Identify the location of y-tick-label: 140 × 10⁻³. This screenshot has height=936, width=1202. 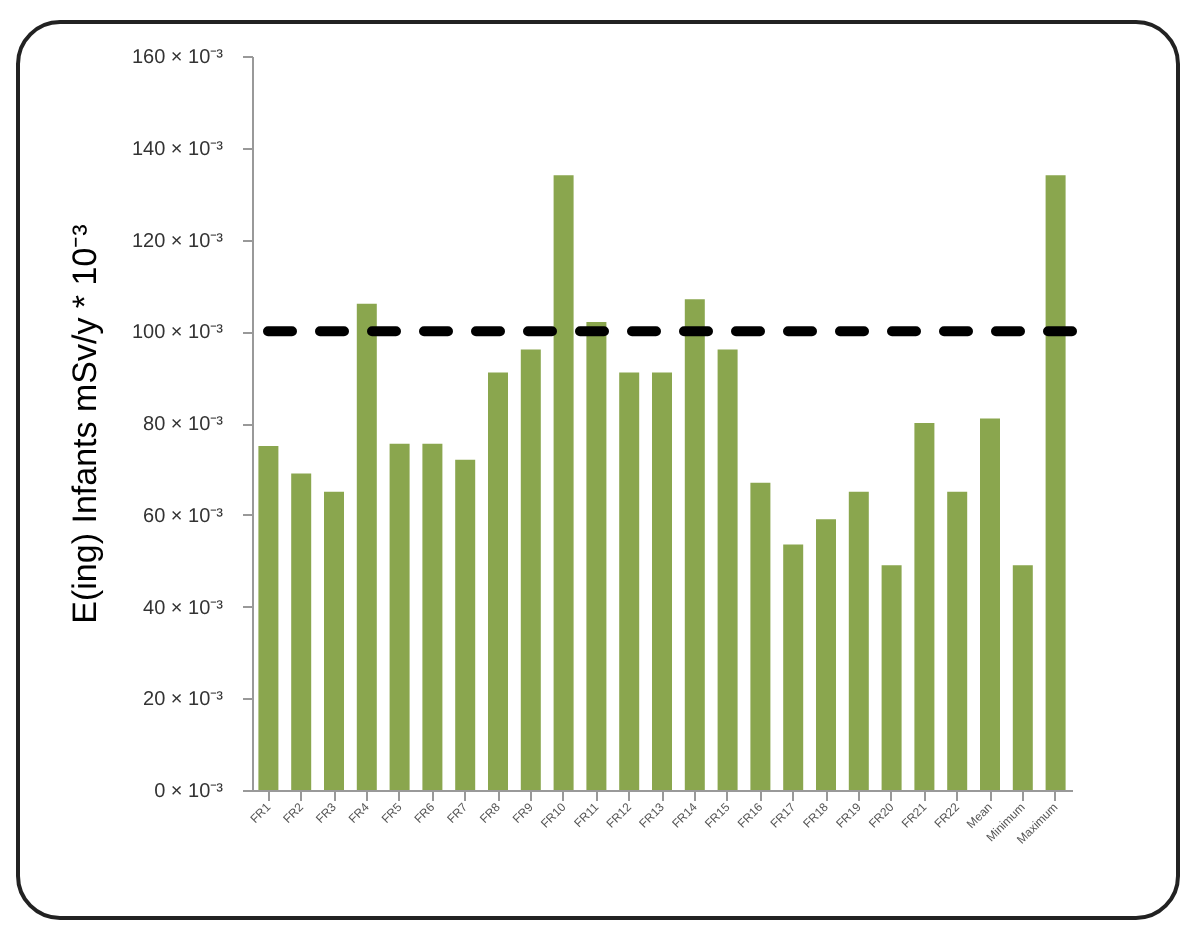
(178, 149).